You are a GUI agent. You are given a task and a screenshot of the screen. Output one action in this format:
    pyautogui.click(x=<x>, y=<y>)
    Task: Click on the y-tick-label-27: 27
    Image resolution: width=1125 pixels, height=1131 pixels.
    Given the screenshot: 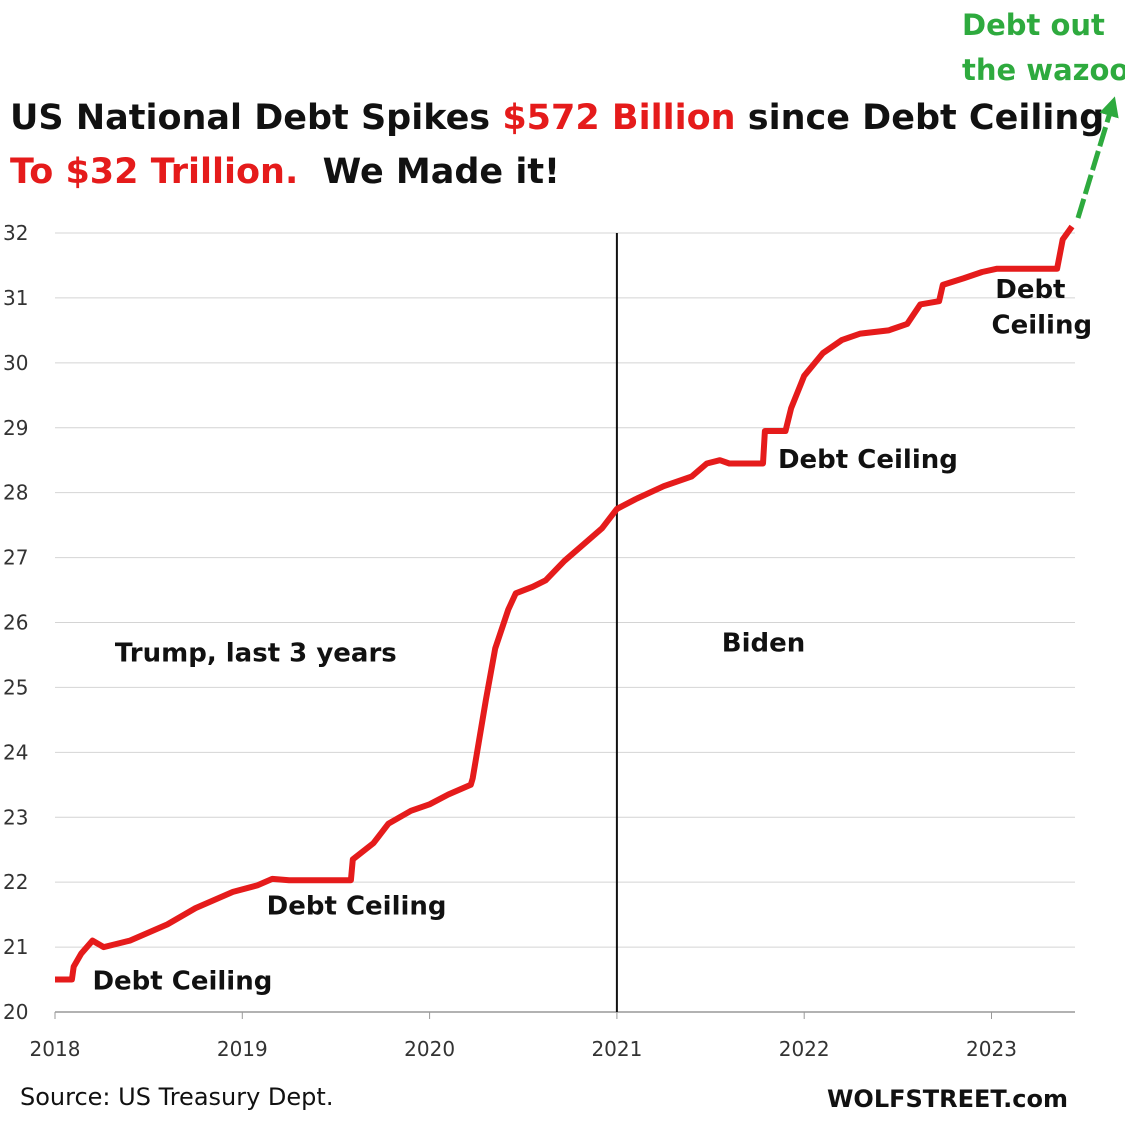 What is the action you would take?
    pyautogui.click(x=15, y=558)
    